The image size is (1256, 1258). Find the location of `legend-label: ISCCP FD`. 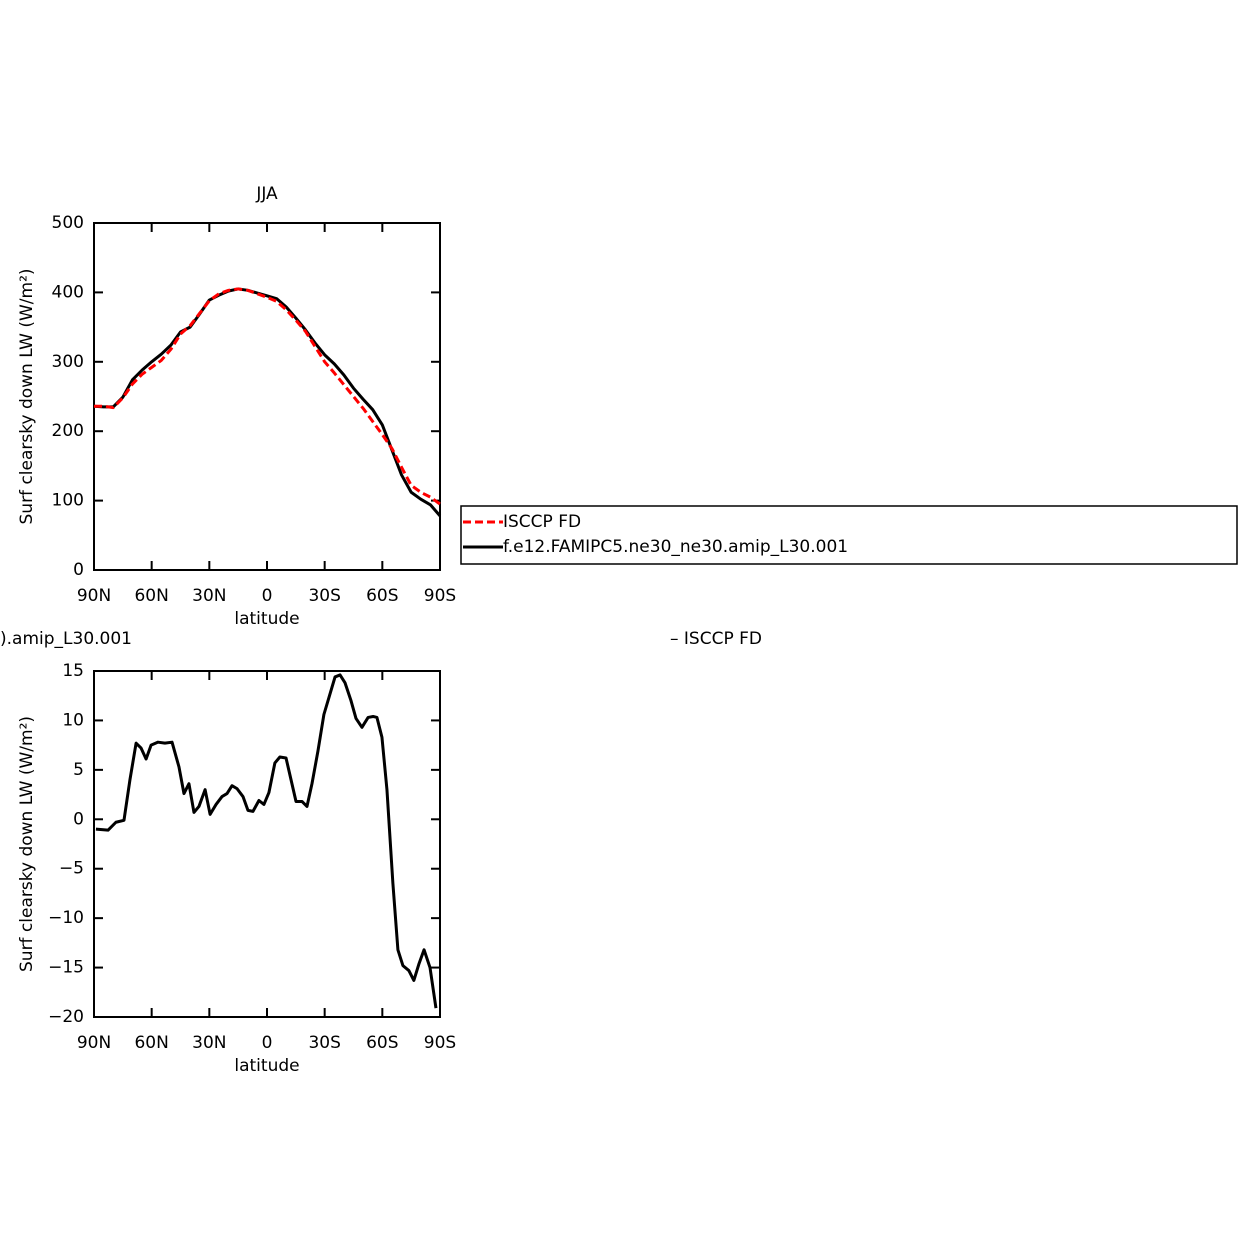

legend-label: ISCCP FD is located at coordinates (542, 522).